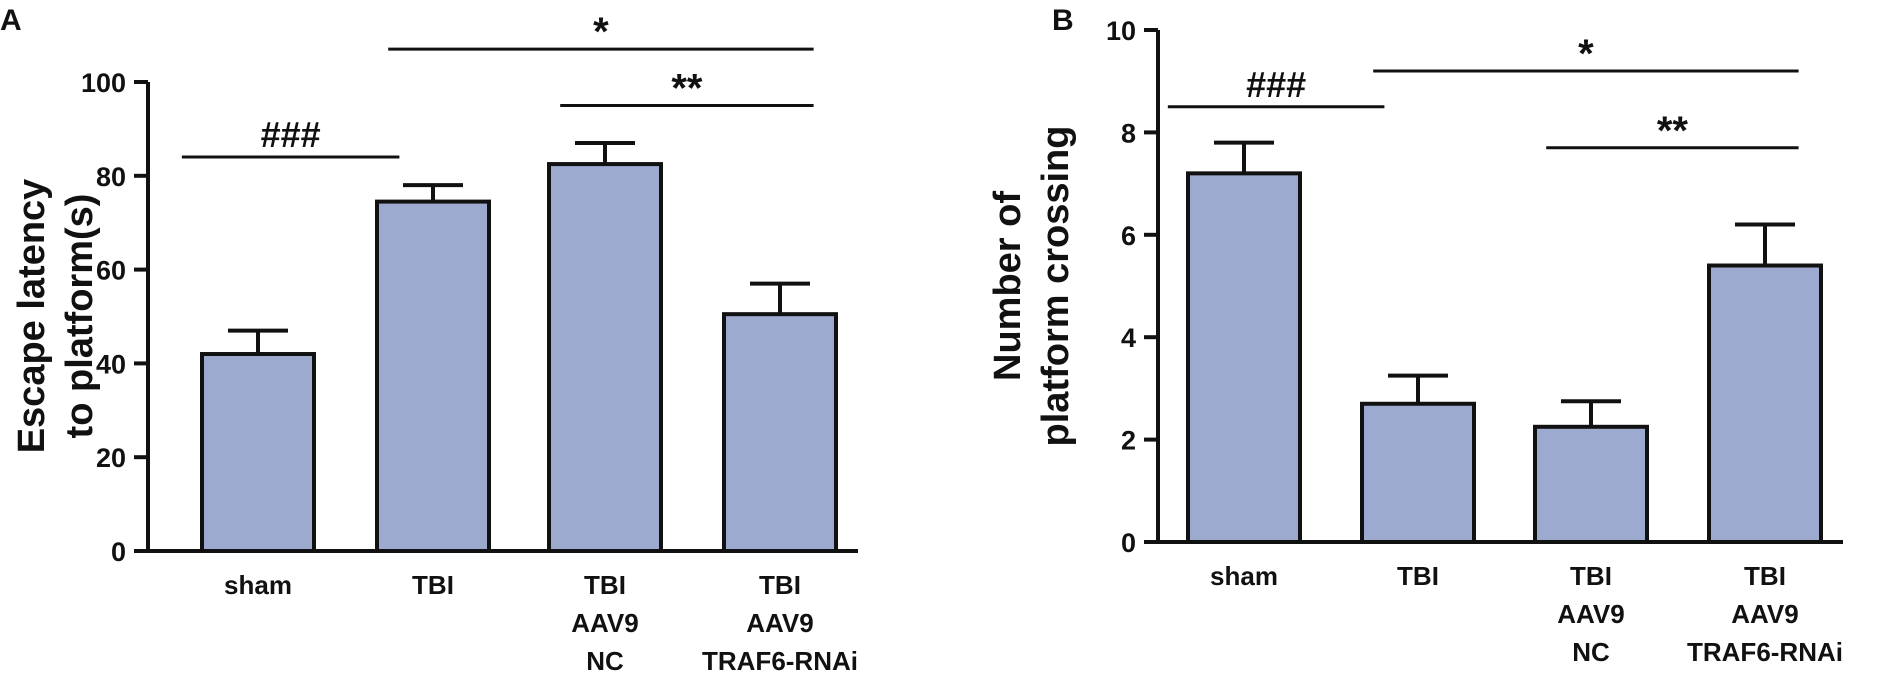  I want to click on y-tick-label: 20, so click(111, 458).